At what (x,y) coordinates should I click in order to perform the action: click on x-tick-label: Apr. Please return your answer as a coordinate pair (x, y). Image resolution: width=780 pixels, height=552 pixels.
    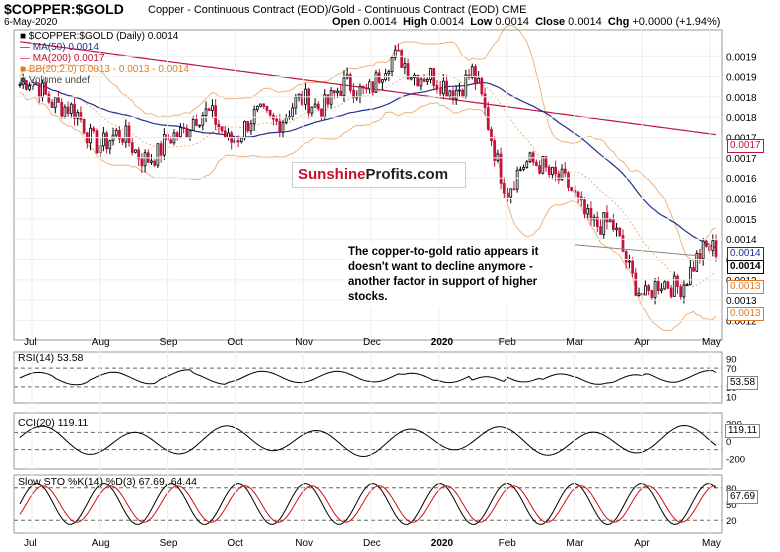
    Looking at the image, I should click on (642, 543).